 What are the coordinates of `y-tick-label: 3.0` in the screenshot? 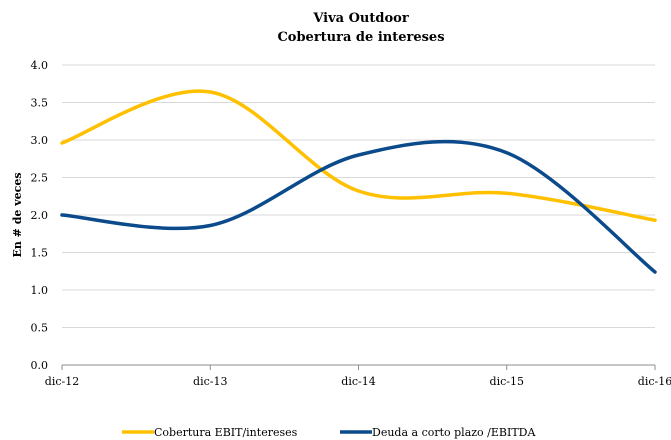 It's located at (40, 140).